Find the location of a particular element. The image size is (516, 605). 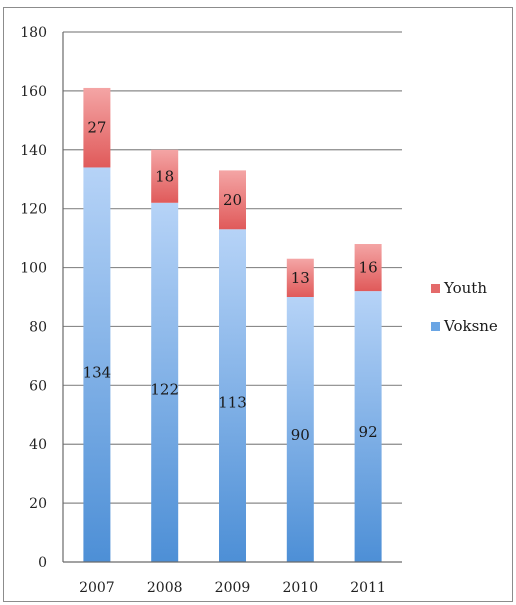

data-label: 134 is located at coordinates (97, 373).